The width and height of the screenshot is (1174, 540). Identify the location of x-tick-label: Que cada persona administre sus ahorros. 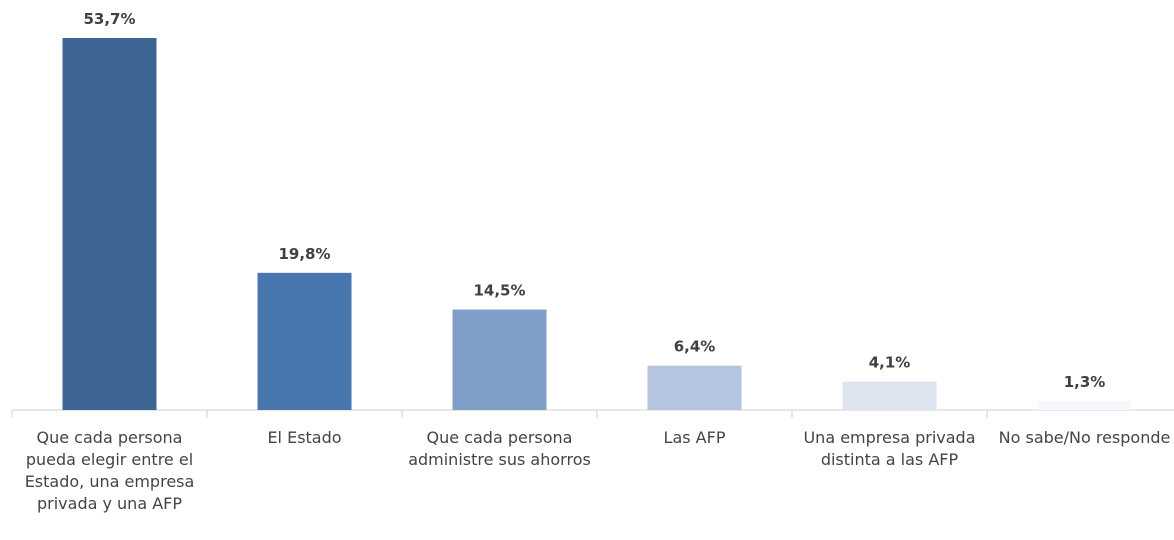
(499, 448).